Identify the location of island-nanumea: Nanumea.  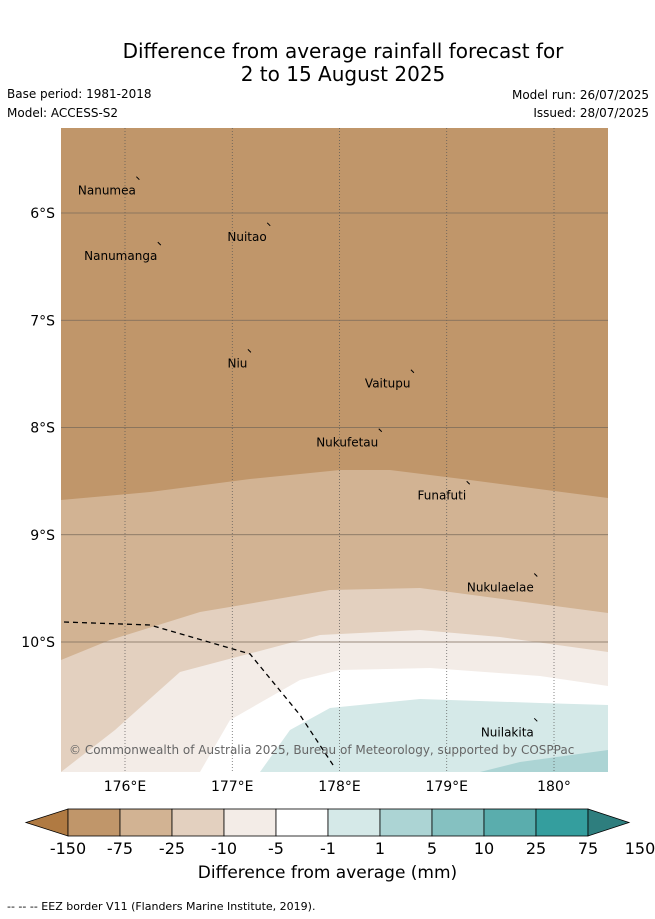
(109, 187).